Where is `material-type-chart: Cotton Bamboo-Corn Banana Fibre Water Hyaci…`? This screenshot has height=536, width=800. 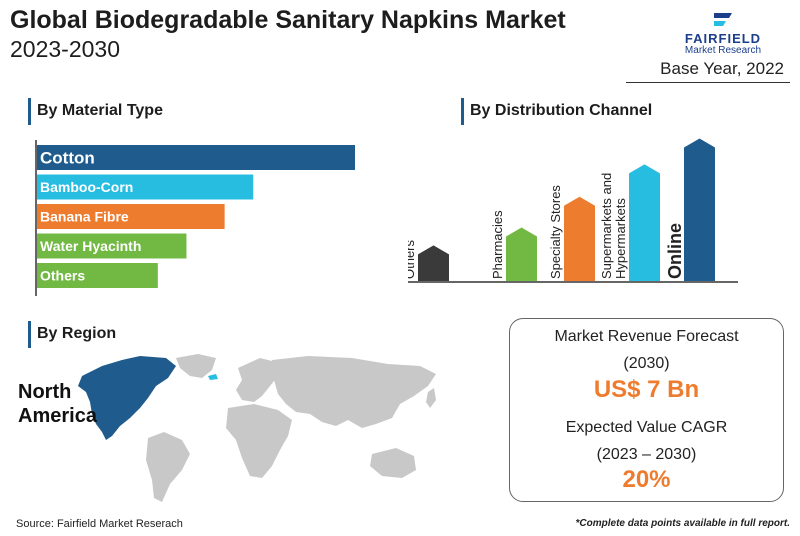
material-type-chart: Cotton Bamboo-Corn Banana Fibre Water Hyaci… is located at coordinates (195, 218).